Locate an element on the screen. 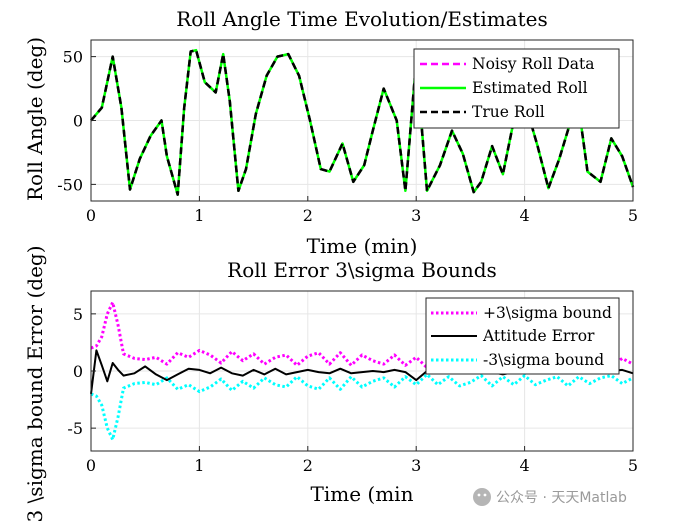 The image size is (700, 525). watermark-text: 公众号 · 天天Matlab is located at coordinates (561, 498).